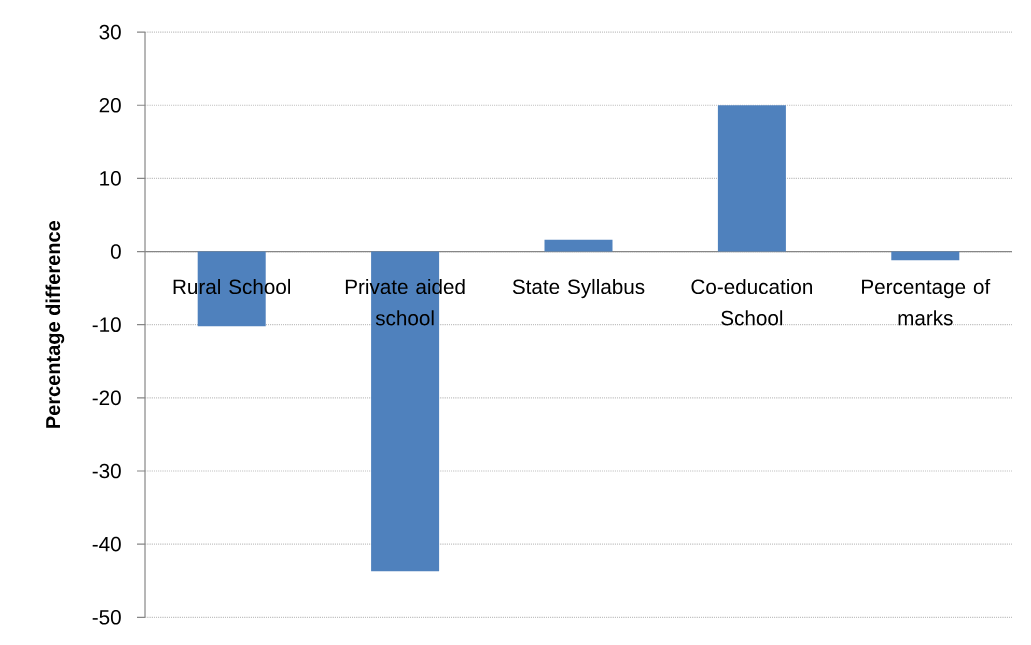 Image resolution: width=1031 pixels, height=645 pixels. I want to click on y-tick-label: -50, so click(106, 617).